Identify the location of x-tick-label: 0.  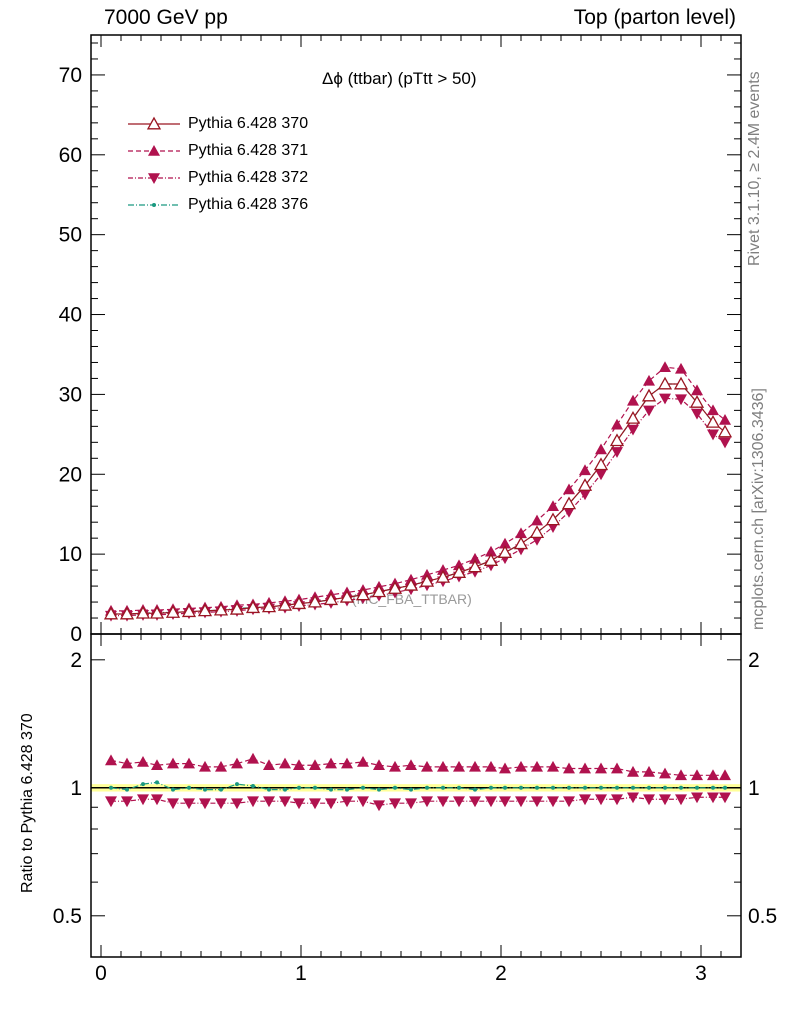
(101, 973).